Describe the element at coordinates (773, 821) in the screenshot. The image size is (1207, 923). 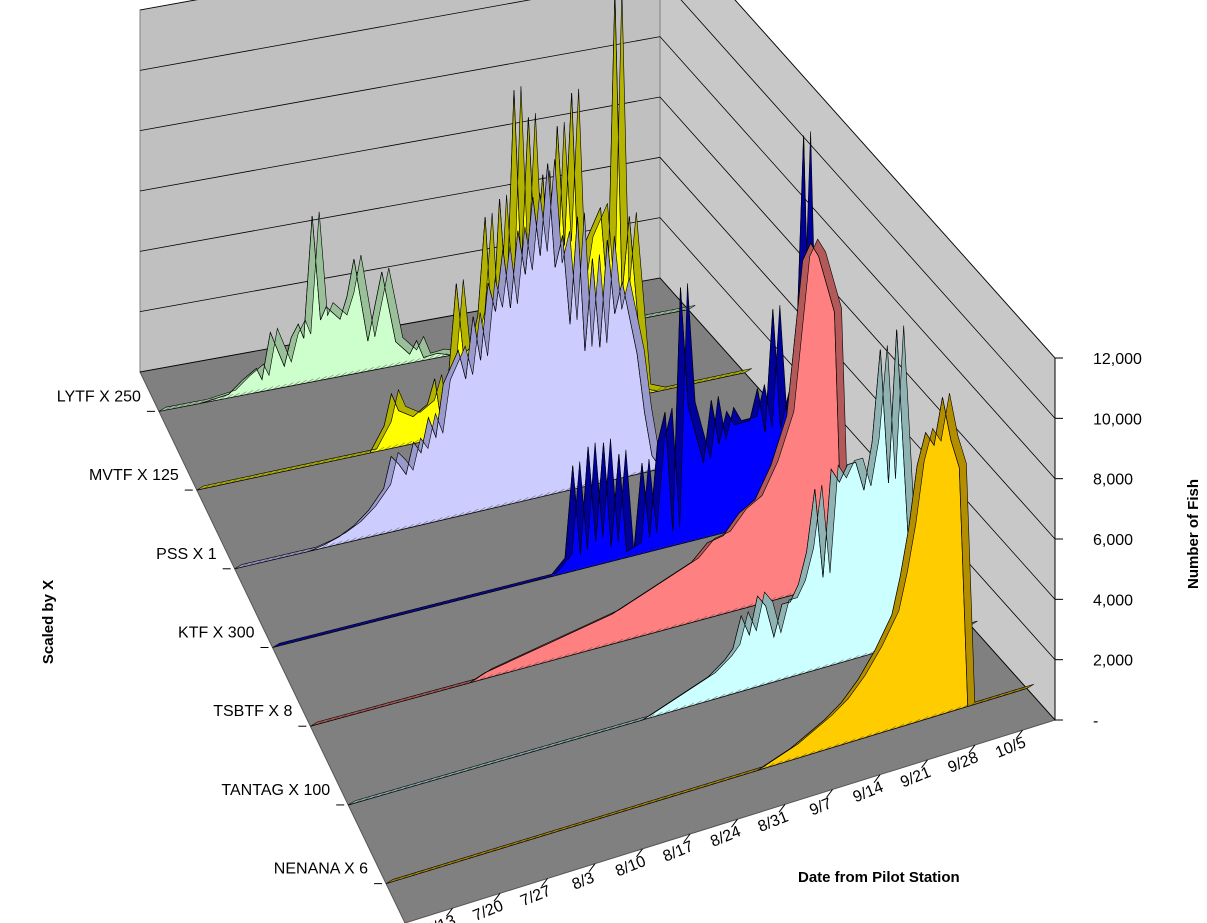
I see `x-tick-label: 8/31` at that location.